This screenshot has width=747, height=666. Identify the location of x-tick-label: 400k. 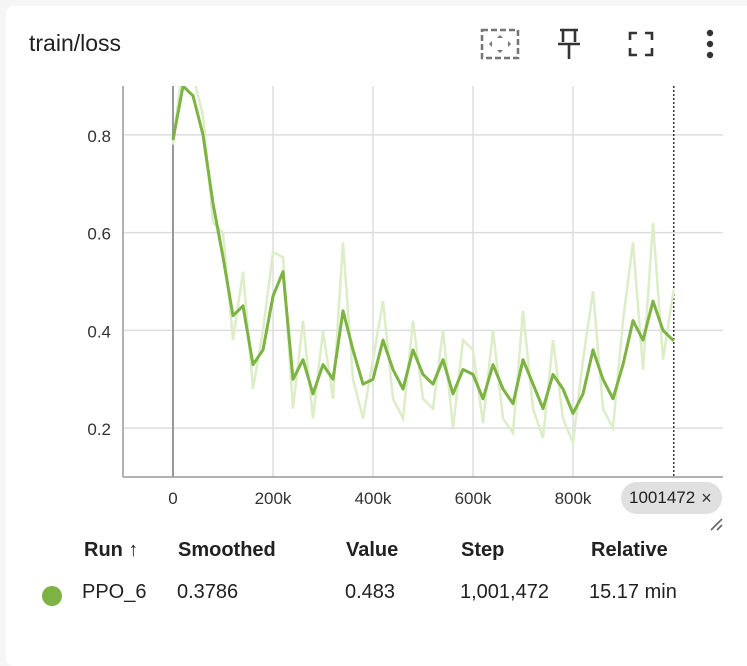
(373, 498).